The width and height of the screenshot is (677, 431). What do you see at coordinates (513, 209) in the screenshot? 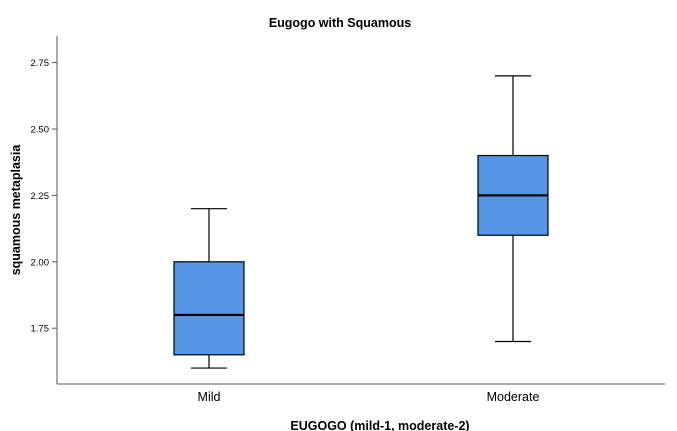
I see `box-moderate` at bounding box center [513, 209].